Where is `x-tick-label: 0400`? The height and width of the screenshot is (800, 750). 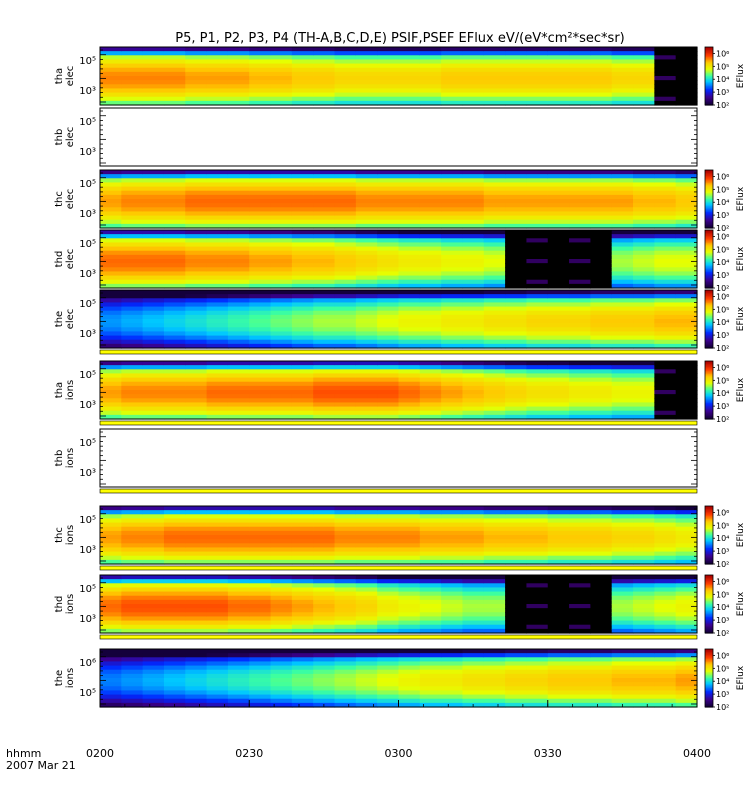 x-tick-label: 0400 is located at coordinates (697, 753).